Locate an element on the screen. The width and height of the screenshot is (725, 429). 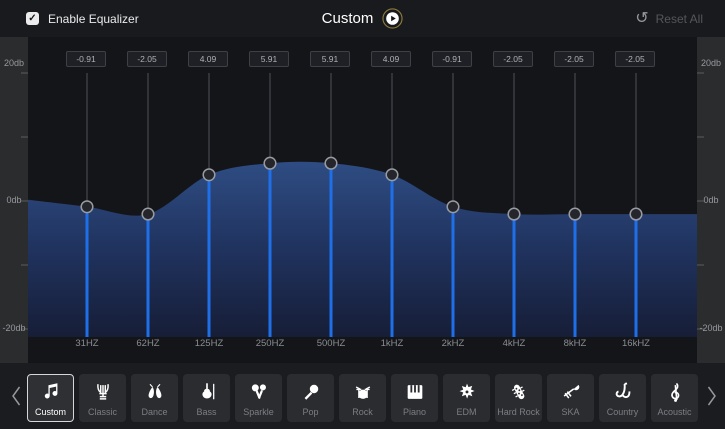
top-bar: ✓ Enable Equalizer Custom ↺ Reset All is located at coordinates (362, 18).